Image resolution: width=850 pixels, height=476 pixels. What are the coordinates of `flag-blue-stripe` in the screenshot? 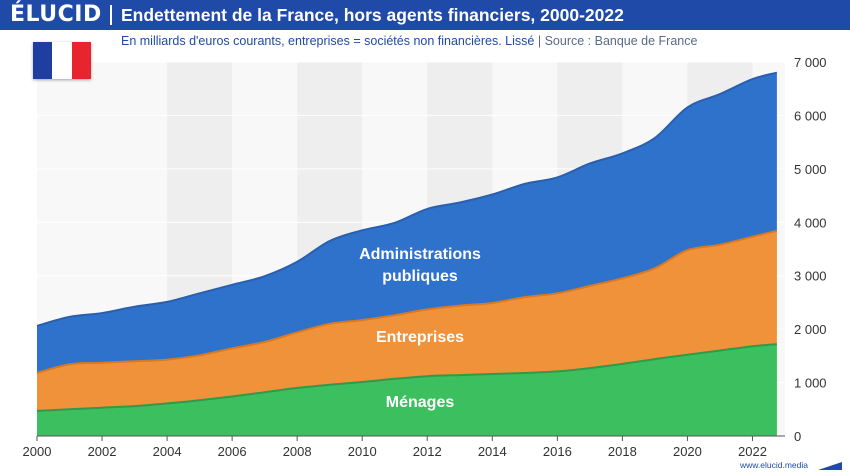 It's located at (43, 60).